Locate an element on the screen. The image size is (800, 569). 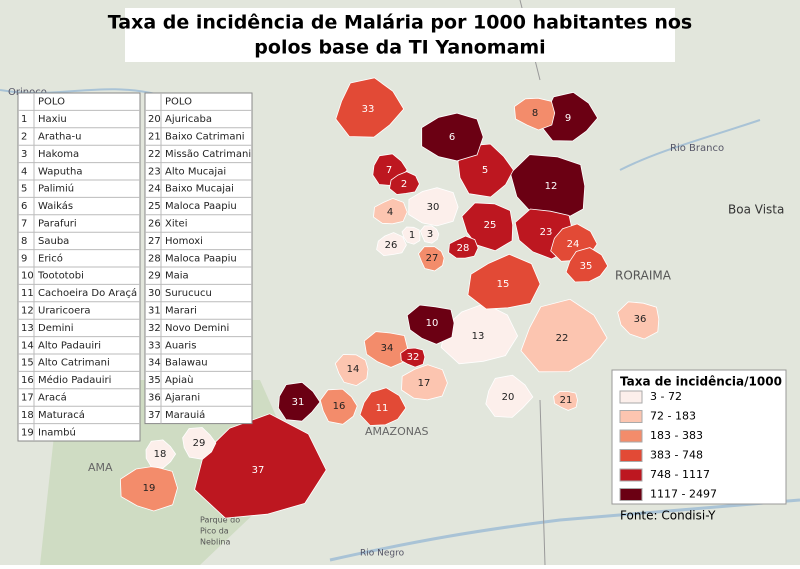
table-cell: 1 is located at coordinates (24, 119).